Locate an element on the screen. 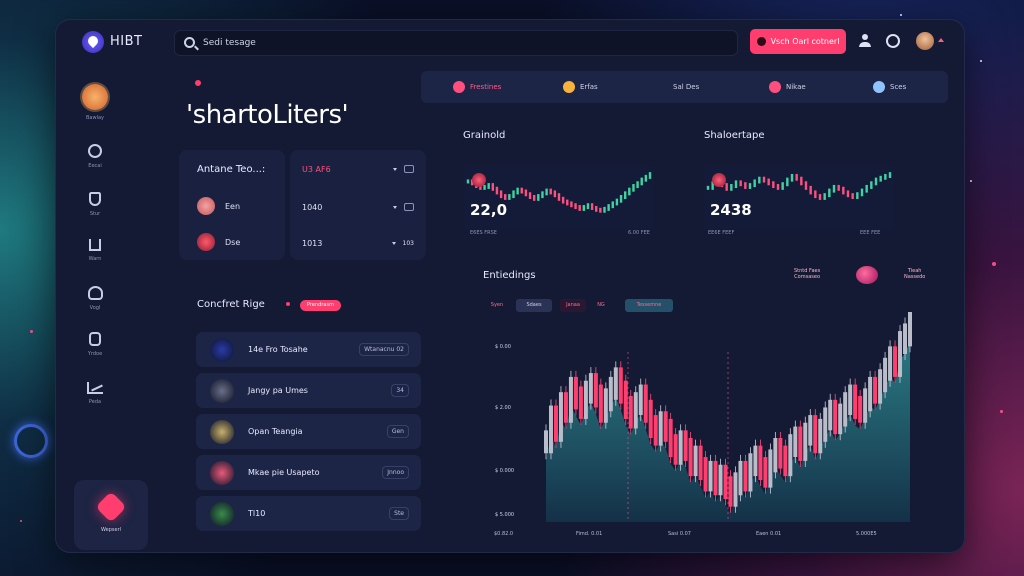 The image size is (1024, 576). chart-legend-item: Tieah Nassedo is located at coordinates (915, 274).